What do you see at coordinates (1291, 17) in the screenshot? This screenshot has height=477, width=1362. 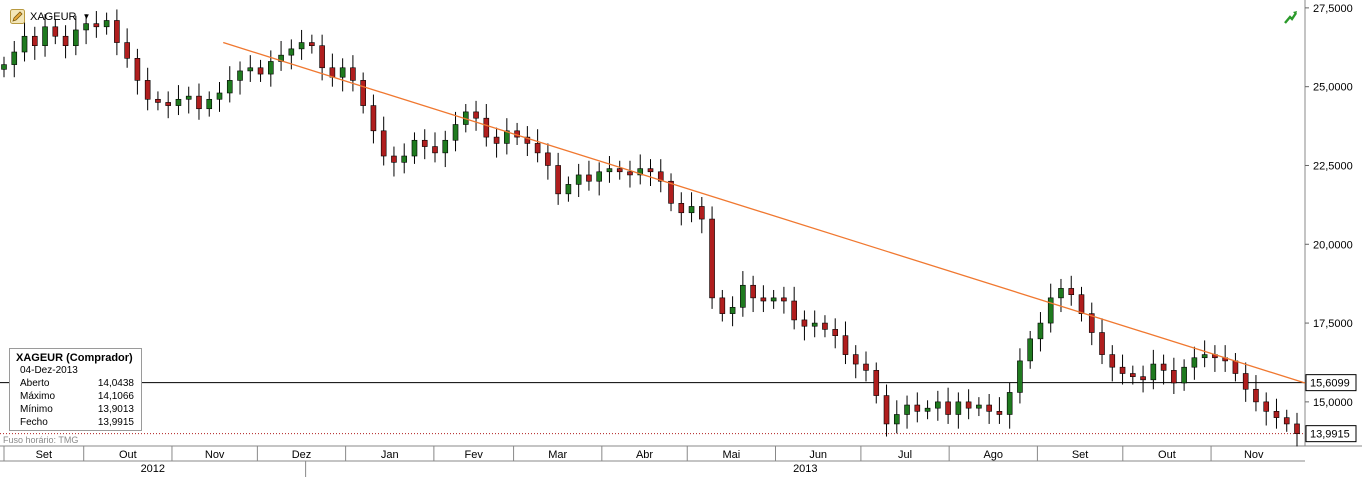 I see `uptrend-arrow-icon` at bounding box center [1291, 17].